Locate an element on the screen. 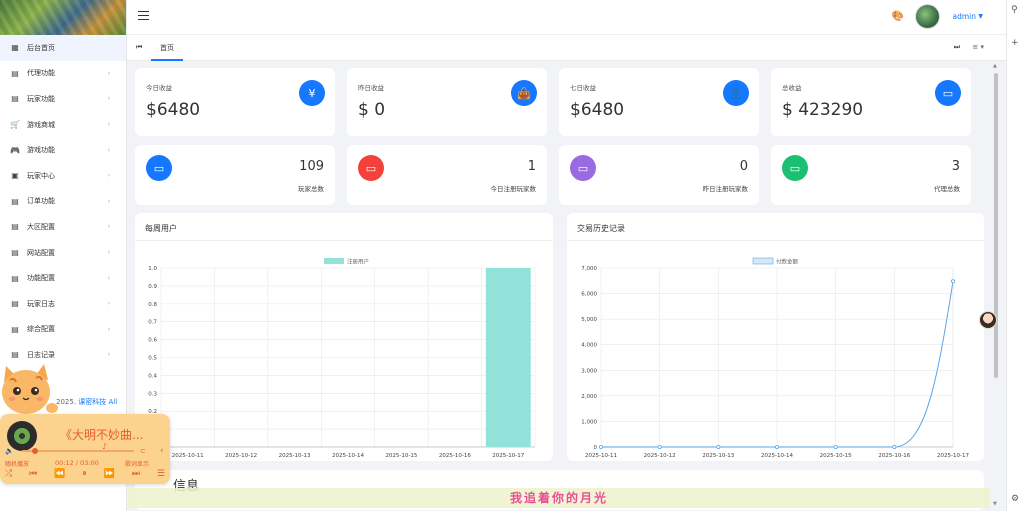 This screenshot has height=511, width=1024. sidebar-item: ▤ 功能配置 › is located at coordinates (63, 278).